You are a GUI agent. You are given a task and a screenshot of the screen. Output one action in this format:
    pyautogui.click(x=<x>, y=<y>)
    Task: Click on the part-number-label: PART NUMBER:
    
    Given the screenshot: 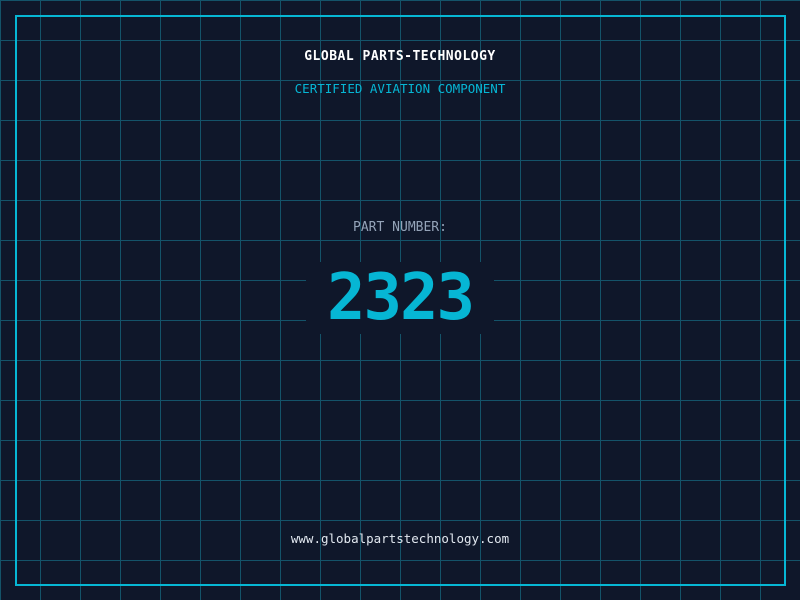 What is the action you would take?
    pyautogui.click(x=400, y=227)
    